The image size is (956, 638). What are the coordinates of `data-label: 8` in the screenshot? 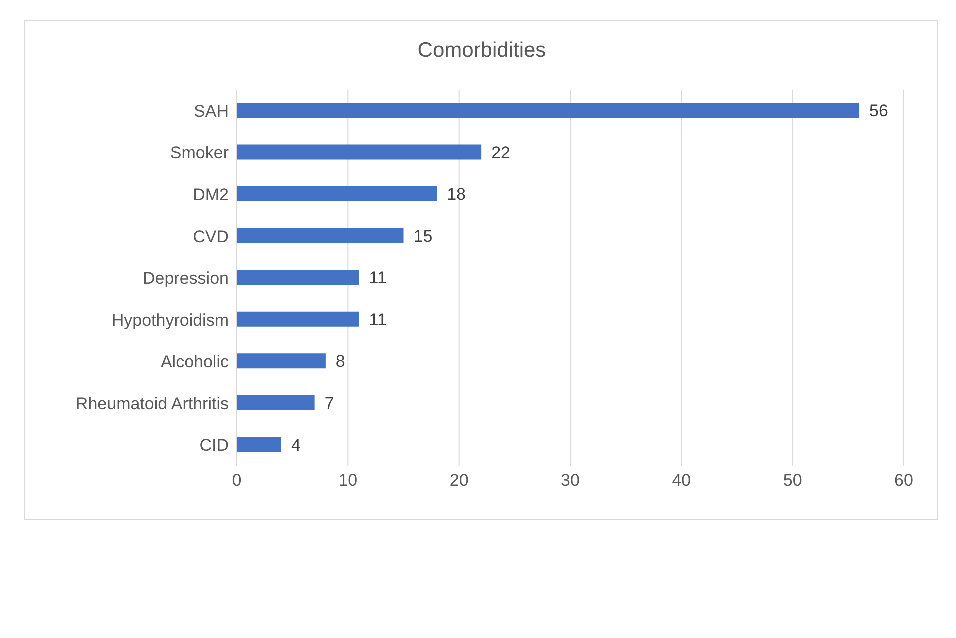 It's located at (341, 362).